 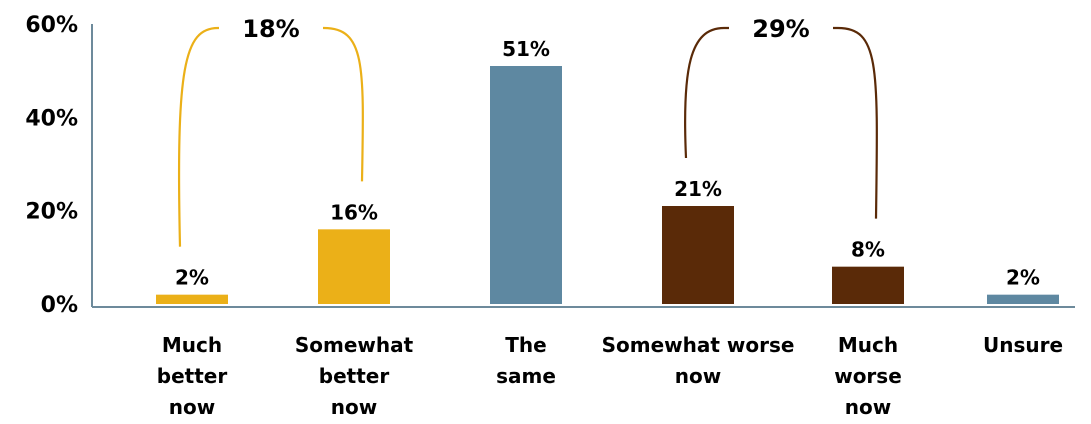 I want to click on data-label: 8%, so click(x=868, y=250).